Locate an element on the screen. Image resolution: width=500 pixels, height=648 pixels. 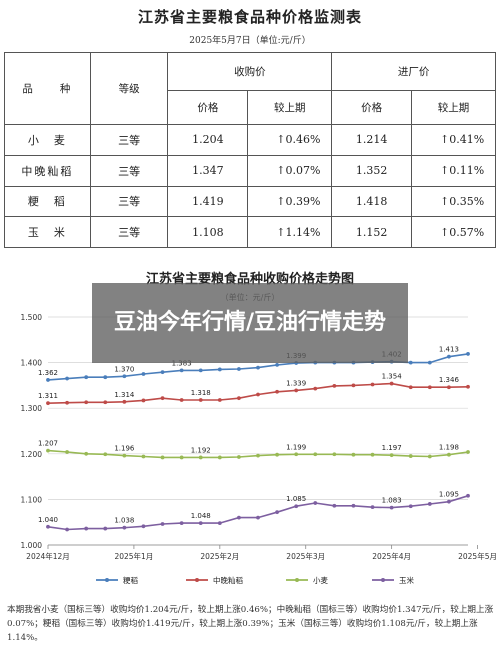
cell-purchase-change: ↑0.46% is located at coordinates (290, 140).